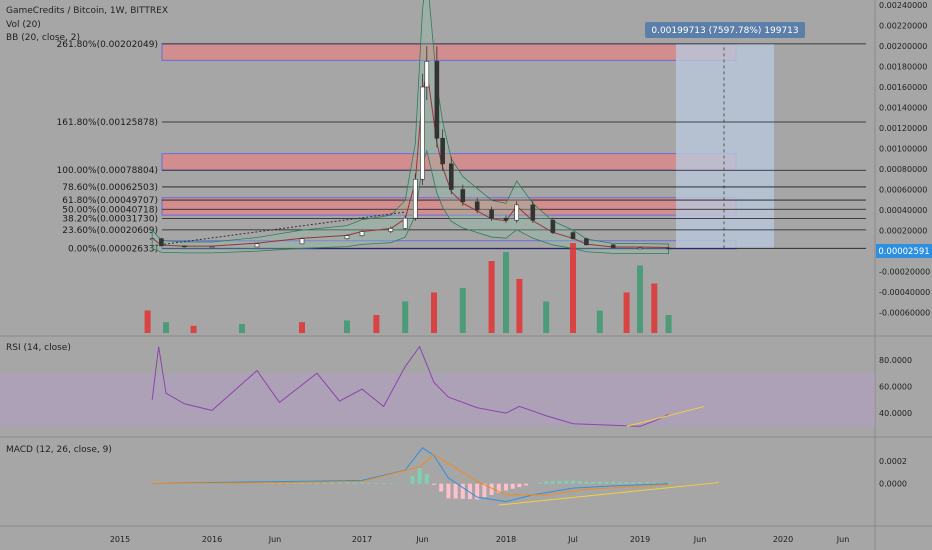  Describe the element at coordinates (904, 313) in the screenshot. I see `price-tick: -0.00060000` at that location.